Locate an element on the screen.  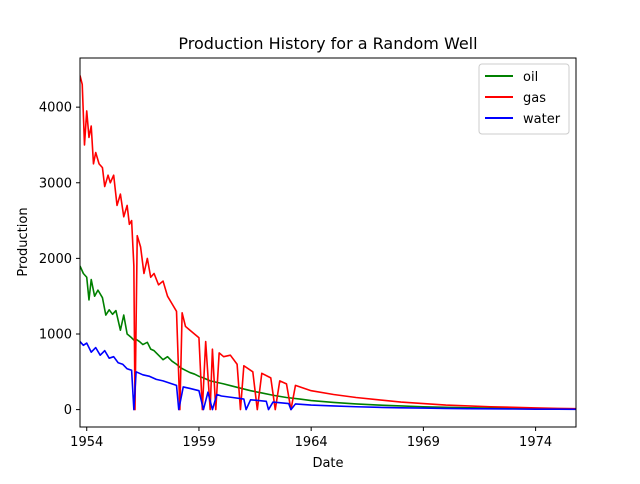
series-line-water is located at coordinates (328, 376).